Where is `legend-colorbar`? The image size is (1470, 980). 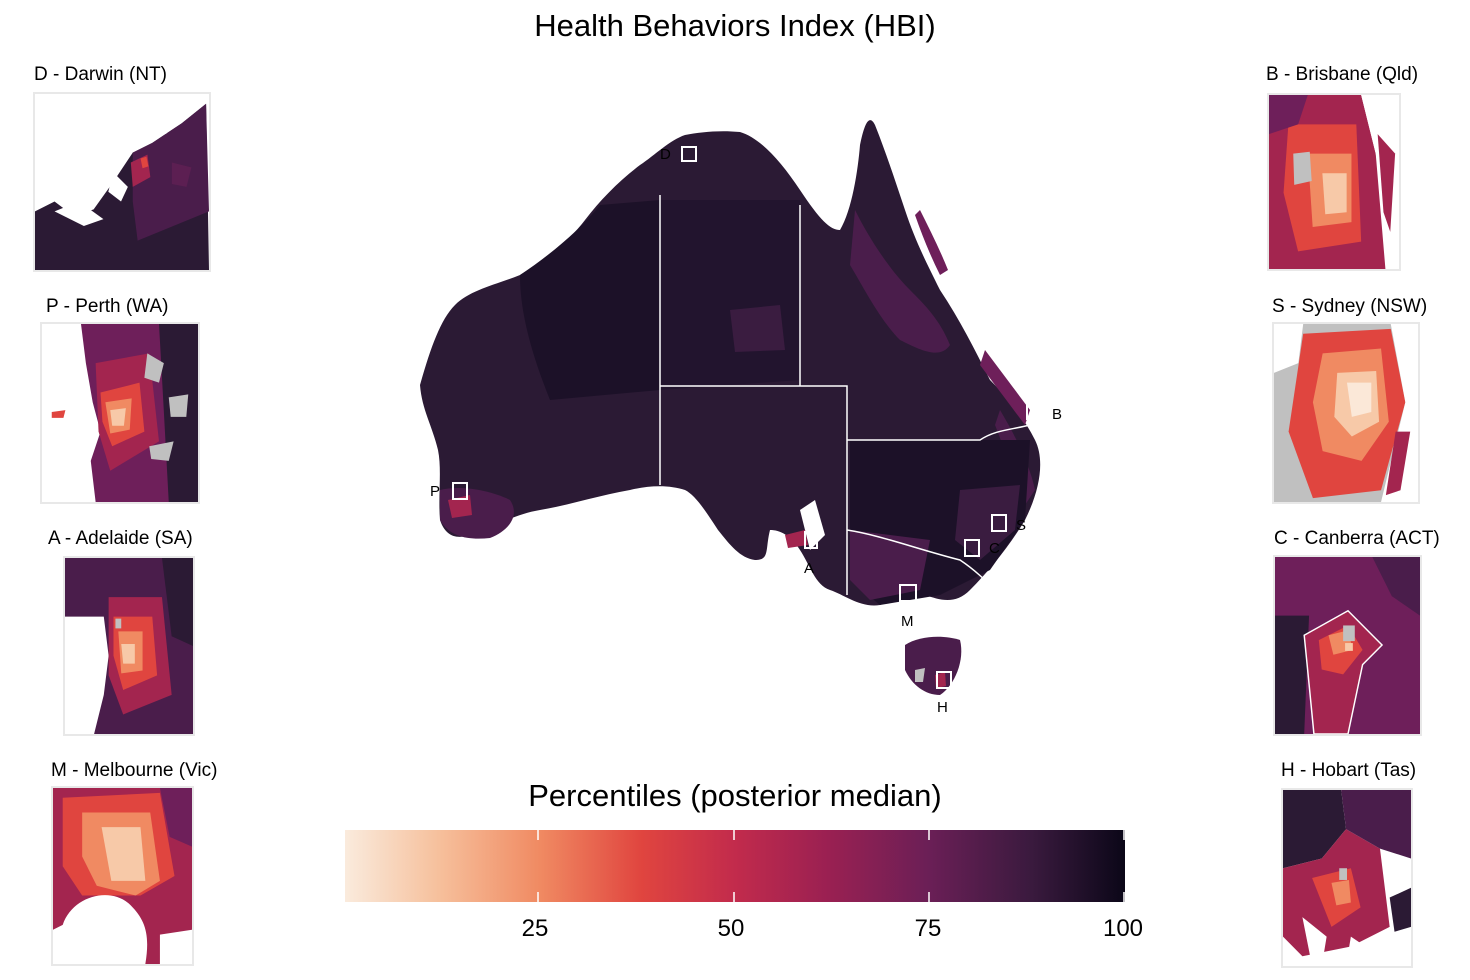
legend-colorbar is located at coordinates (735, 866).